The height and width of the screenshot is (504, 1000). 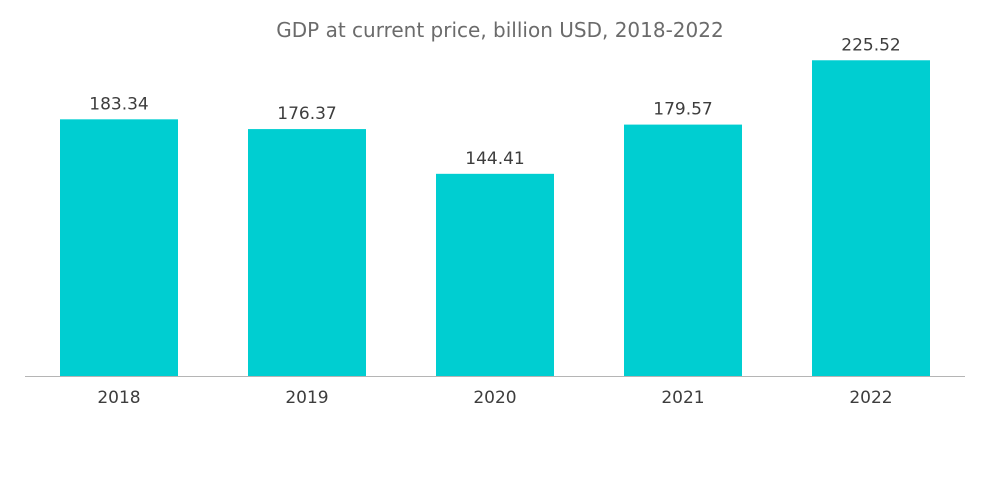 I want to click on value-label-2020: 144.41, so click(x=494, y=159).